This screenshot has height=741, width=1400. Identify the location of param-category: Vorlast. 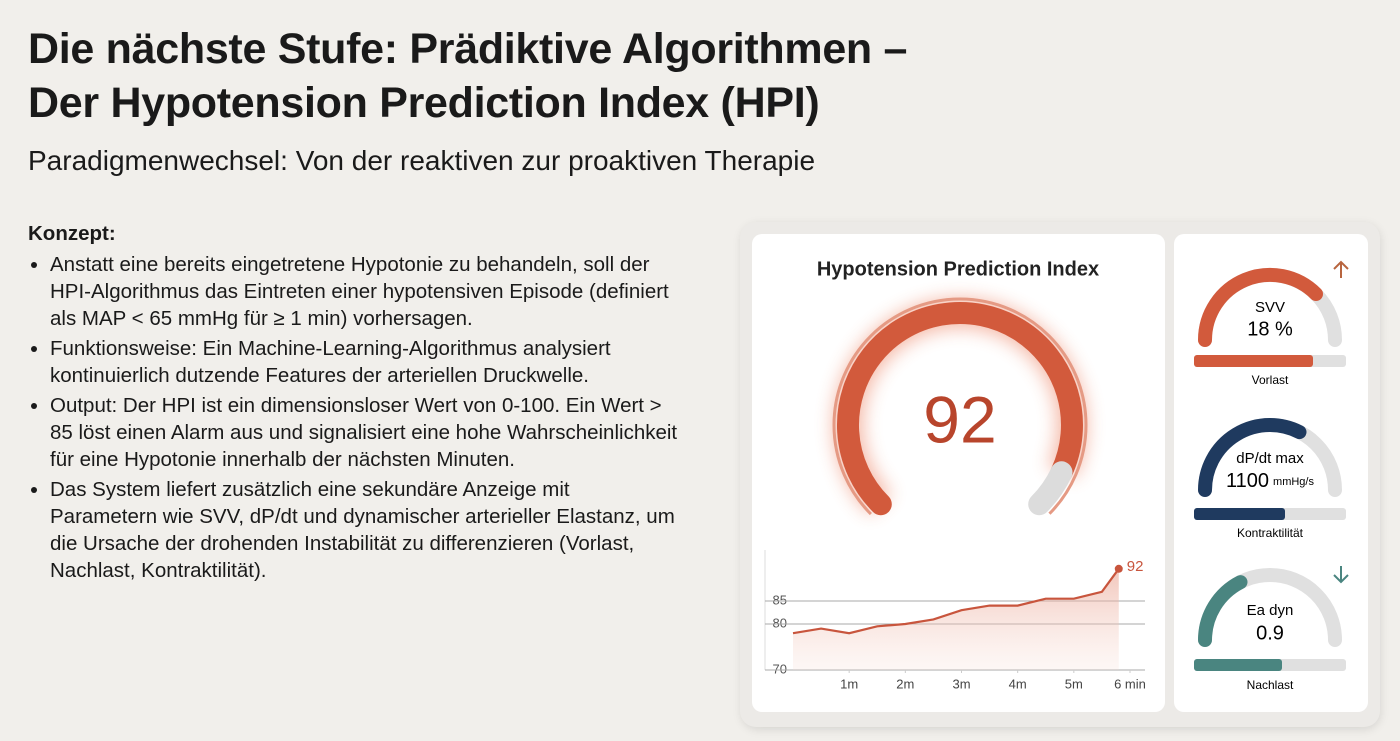
(1270, 380).